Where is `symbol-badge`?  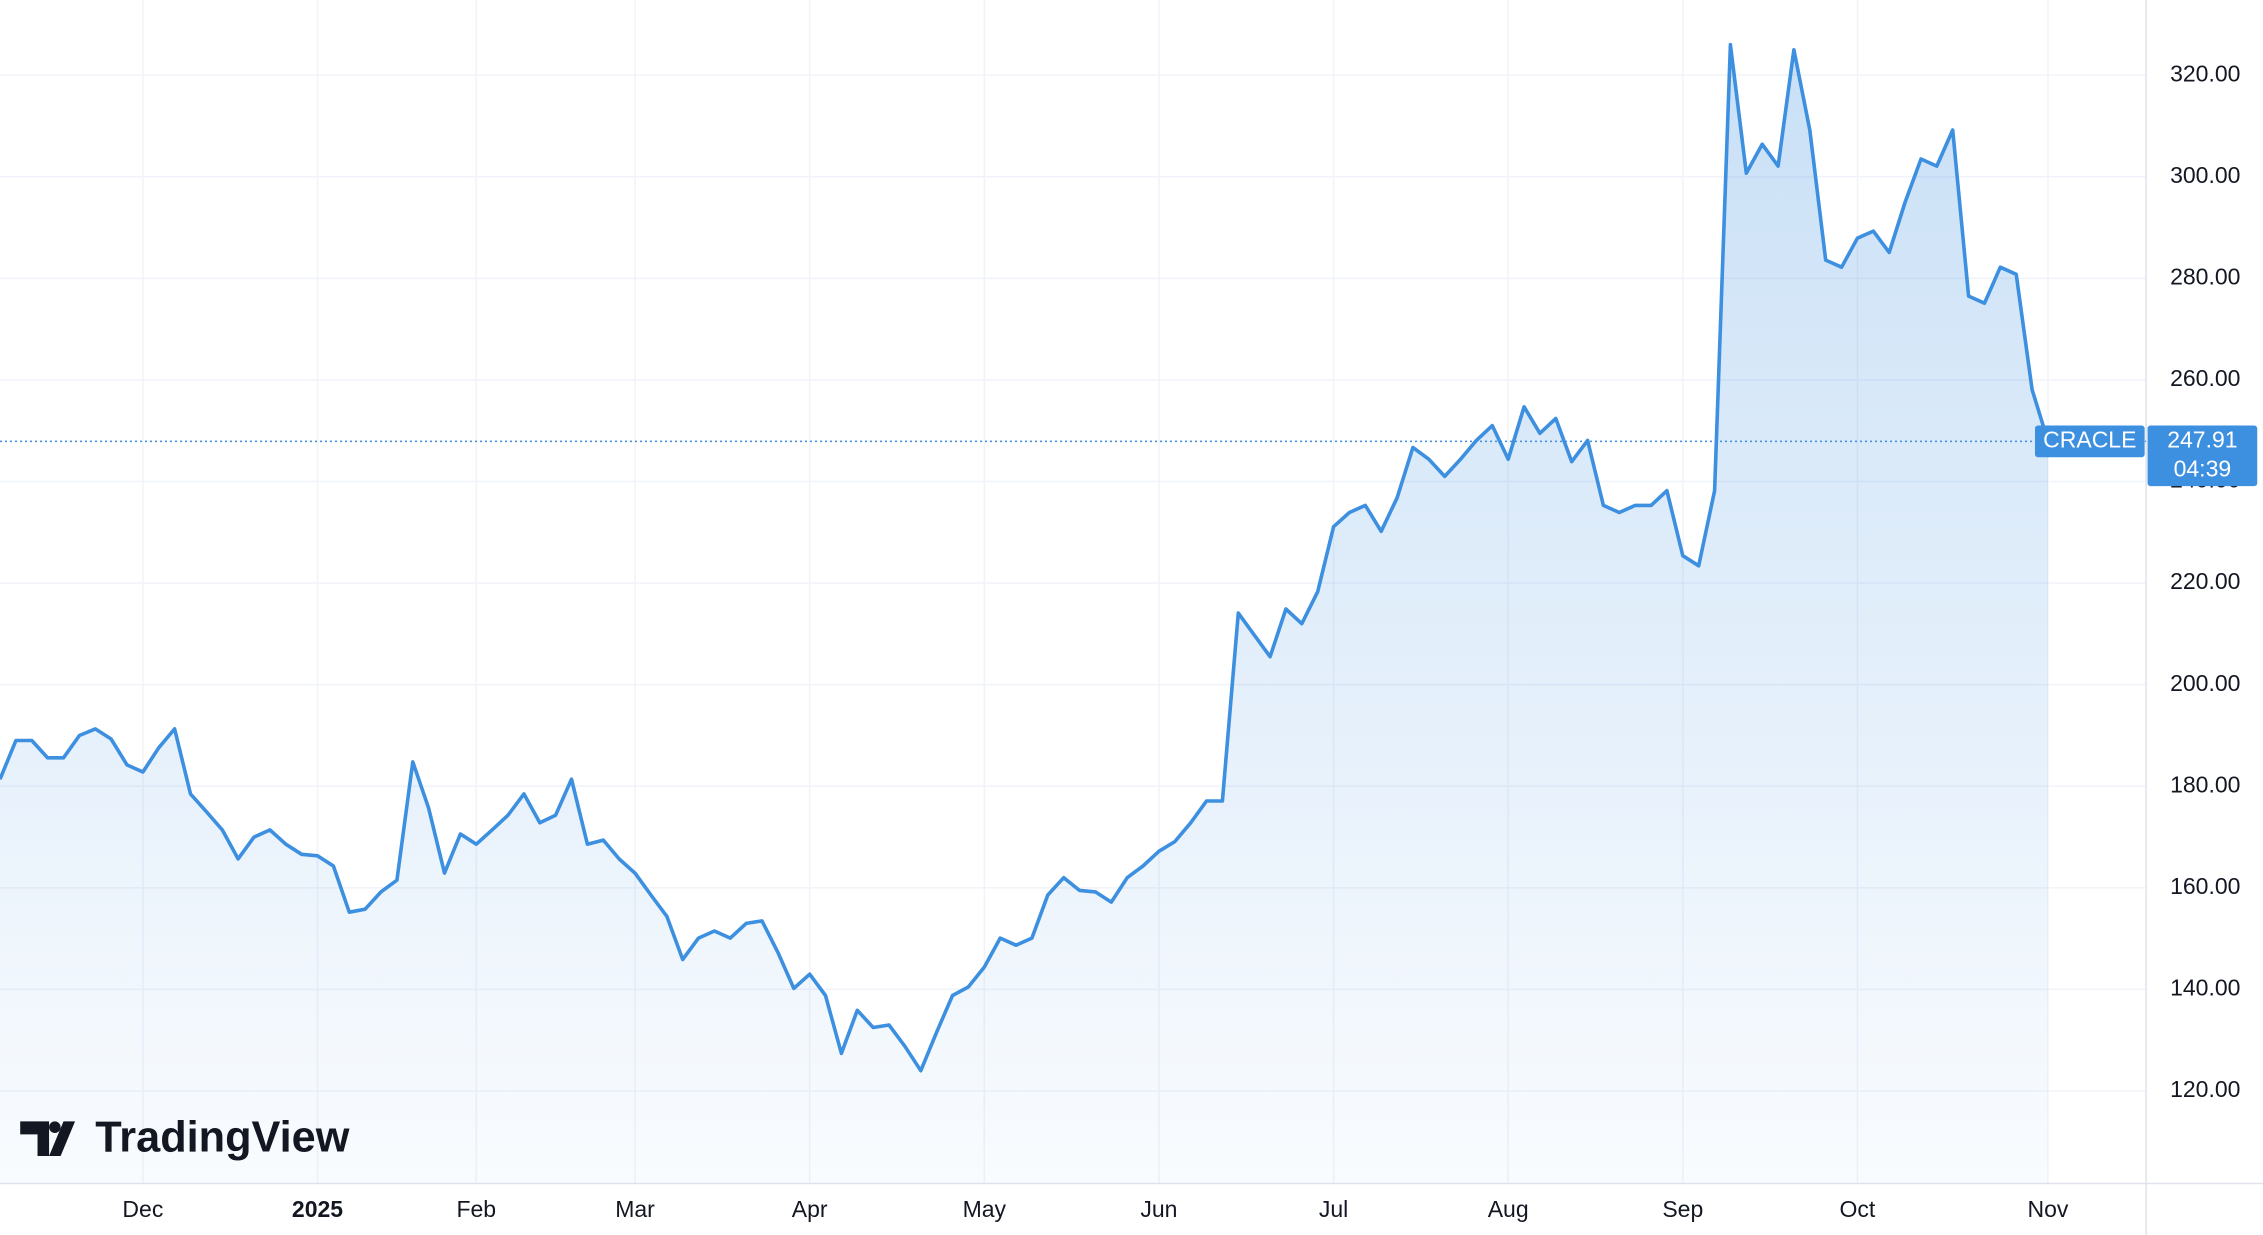 symbol-badge is located at coordinates (2089, 441).